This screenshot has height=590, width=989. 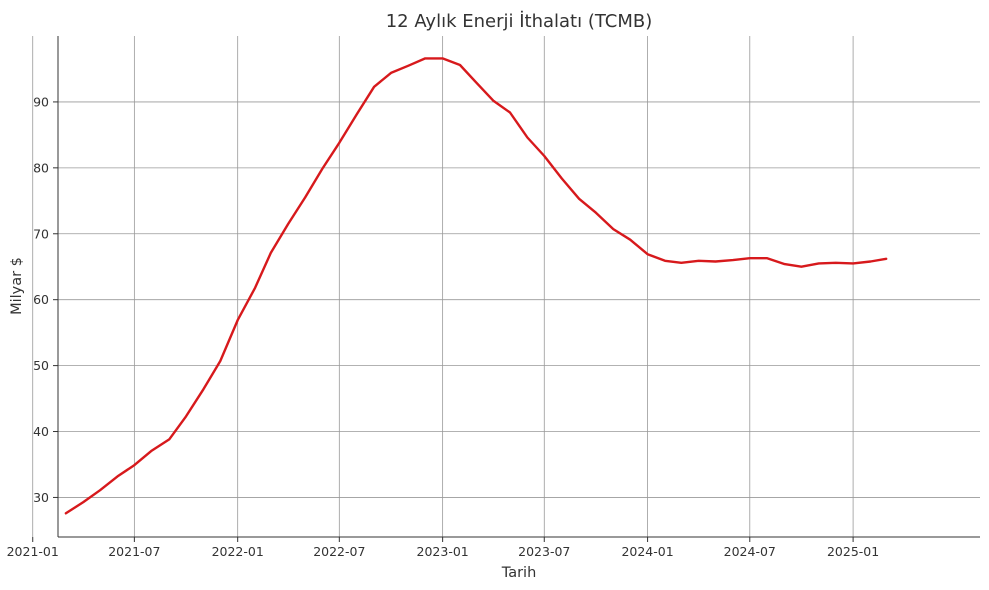 What do you see at coordinates (647, 551) in the screenshot?
I see `x-tick-label: 2024-01` at bounding box center [647, 551].